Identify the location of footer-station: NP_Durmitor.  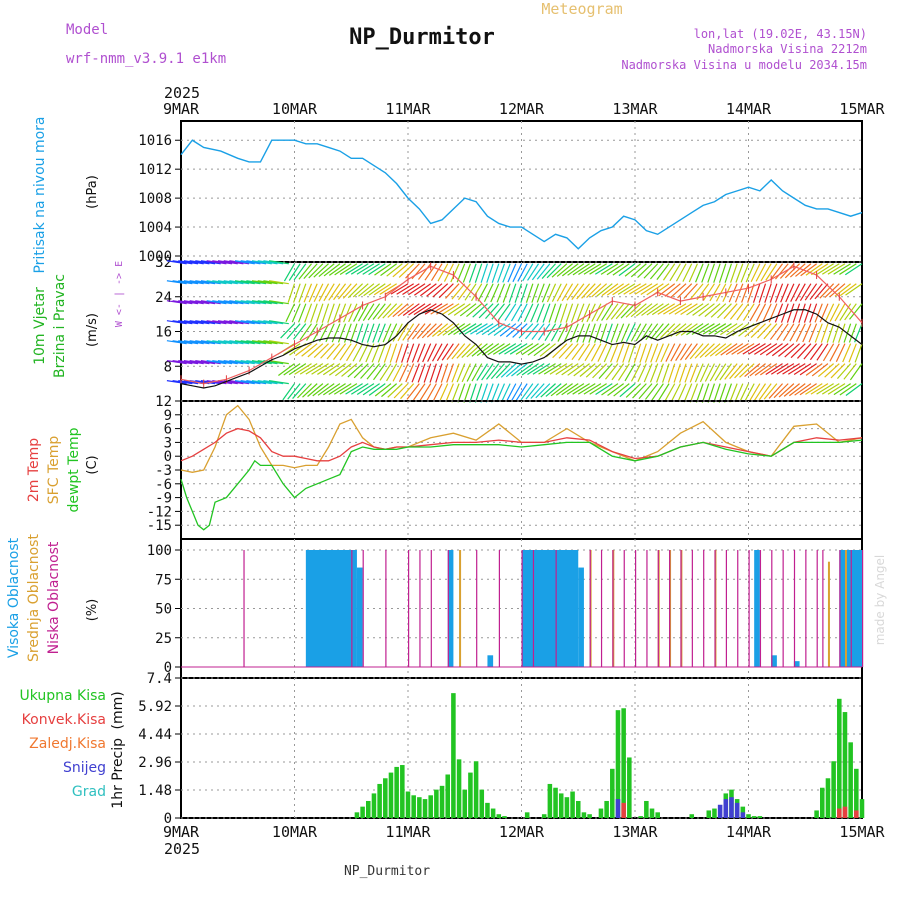
(387, 871).